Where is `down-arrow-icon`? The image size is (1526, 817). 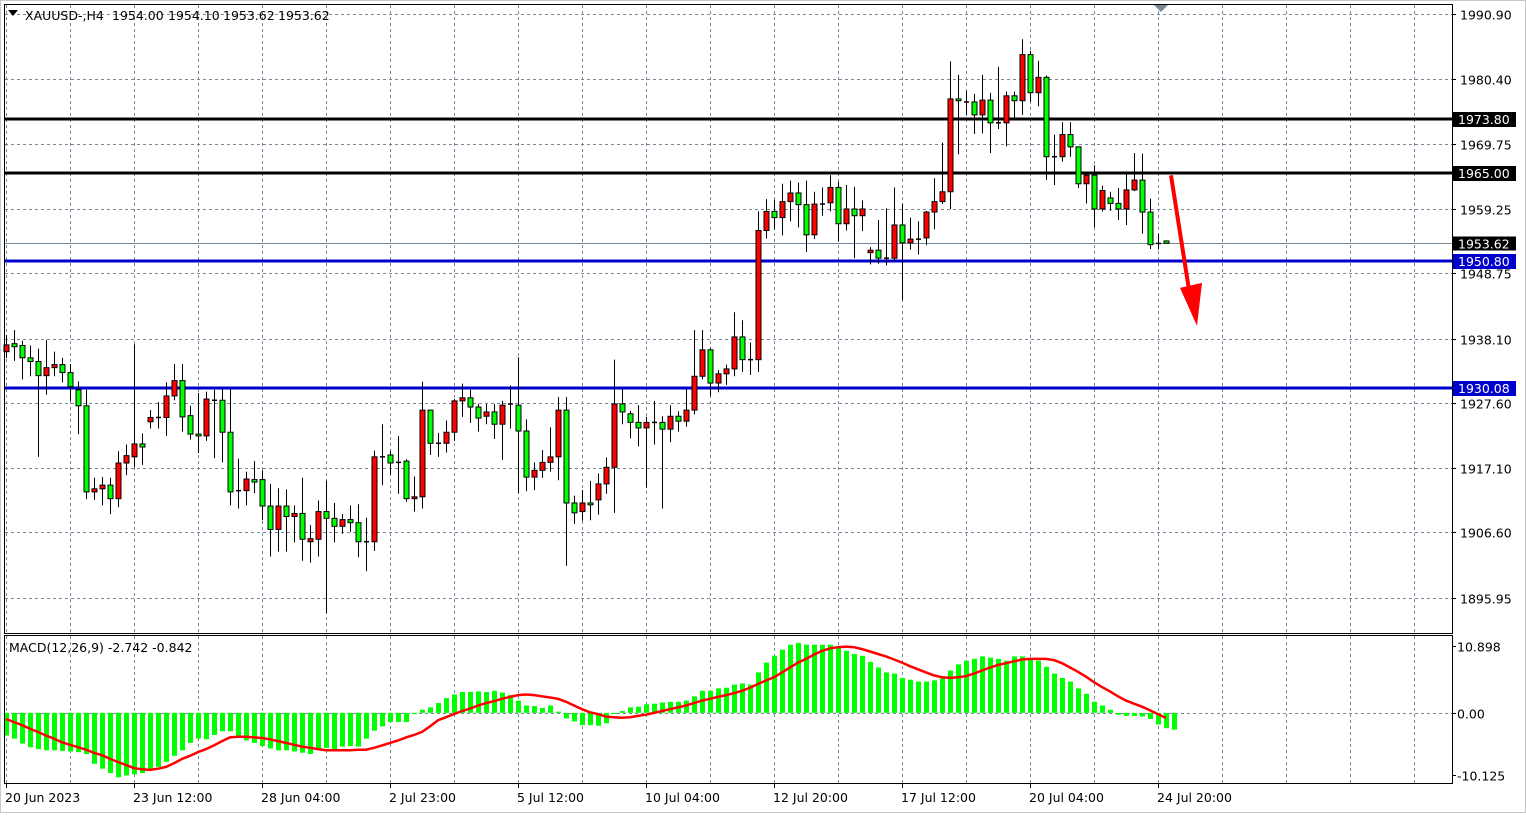
down-arrow-icon is located at coordinates (1185, 250).